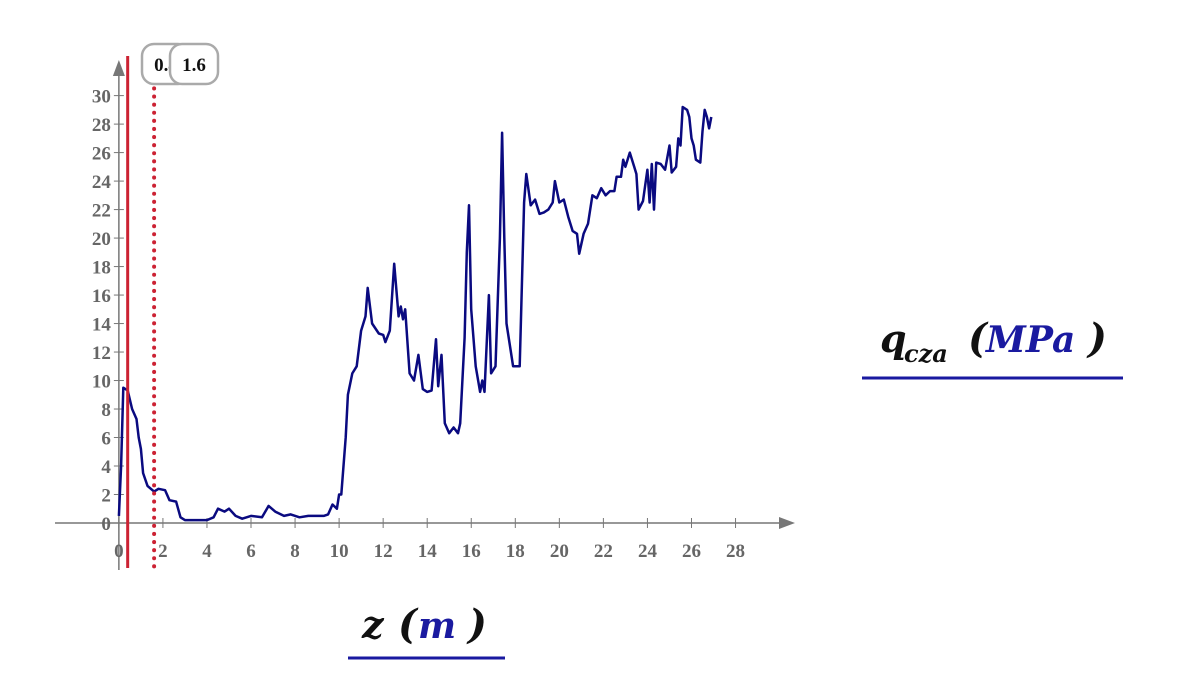 The width and height of the screenshot is (1187, 679). What do you see at coordinates (106, 524) in the screenshot?
I see `y-tick-label: 0` at bounding box center [106, 524].